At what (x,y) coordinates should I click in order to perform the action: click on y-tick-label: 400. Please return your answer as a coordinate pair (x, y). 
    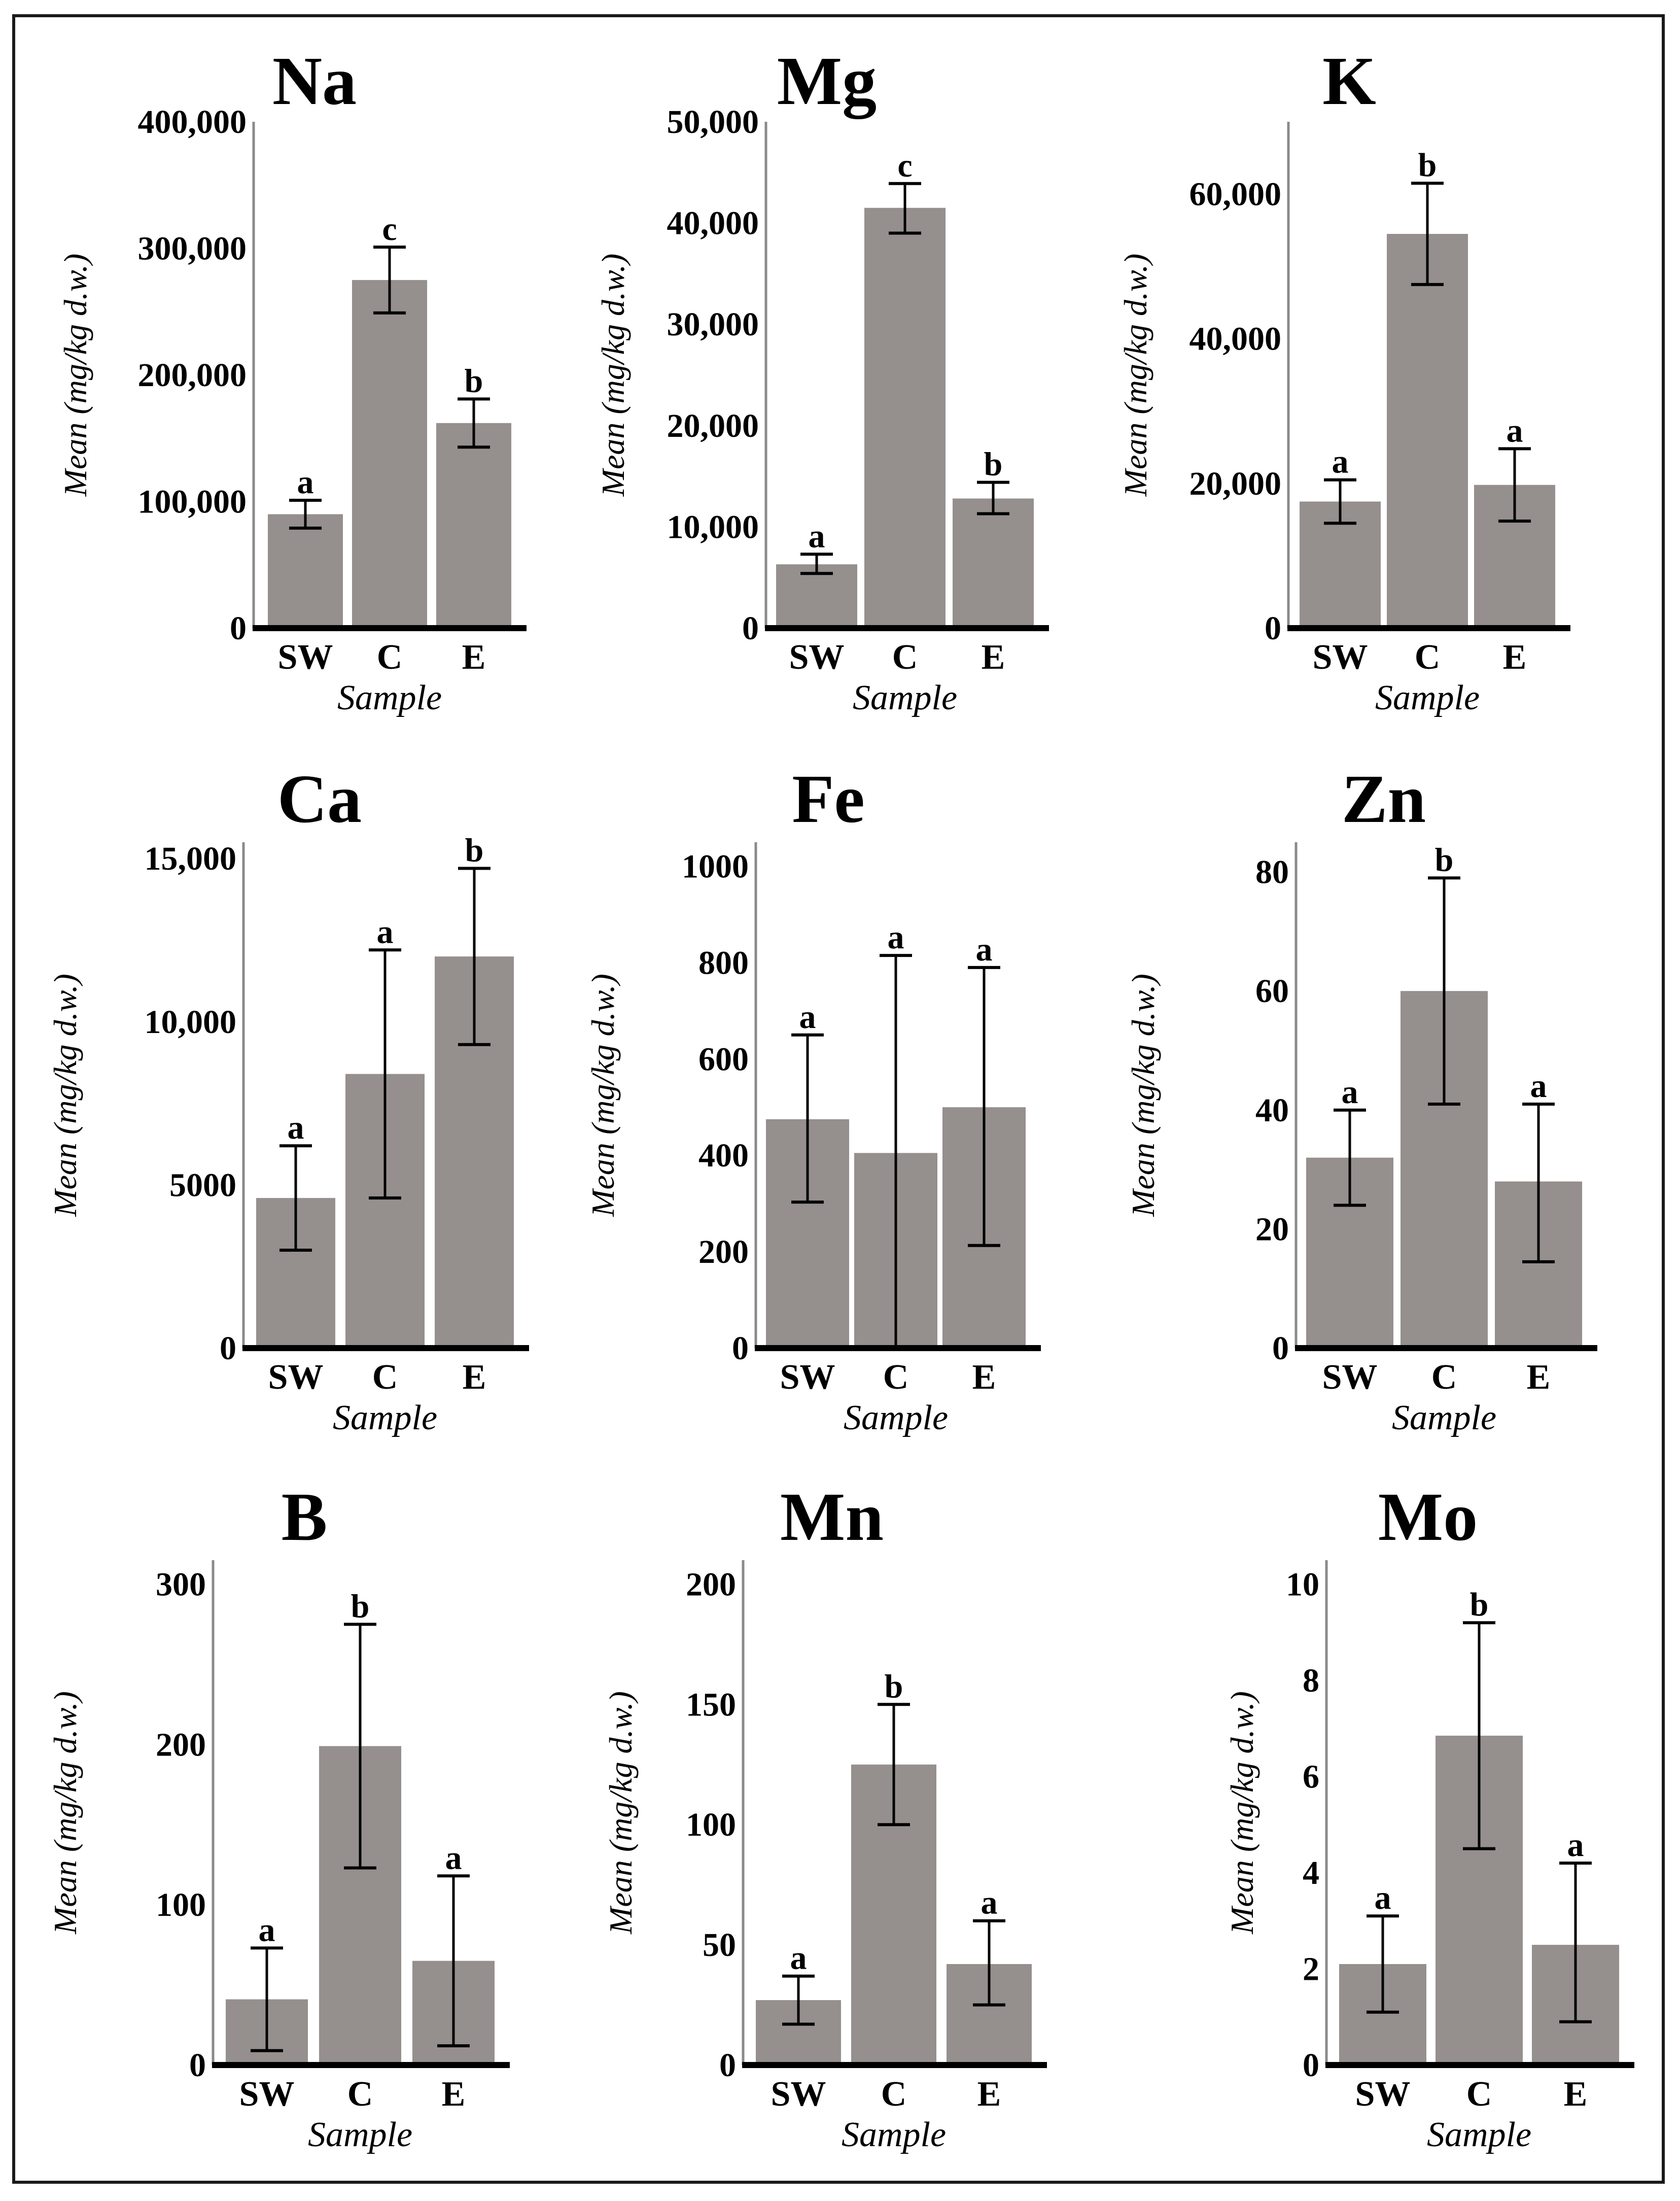
    Looking at the image, I should click on (723, 1155).